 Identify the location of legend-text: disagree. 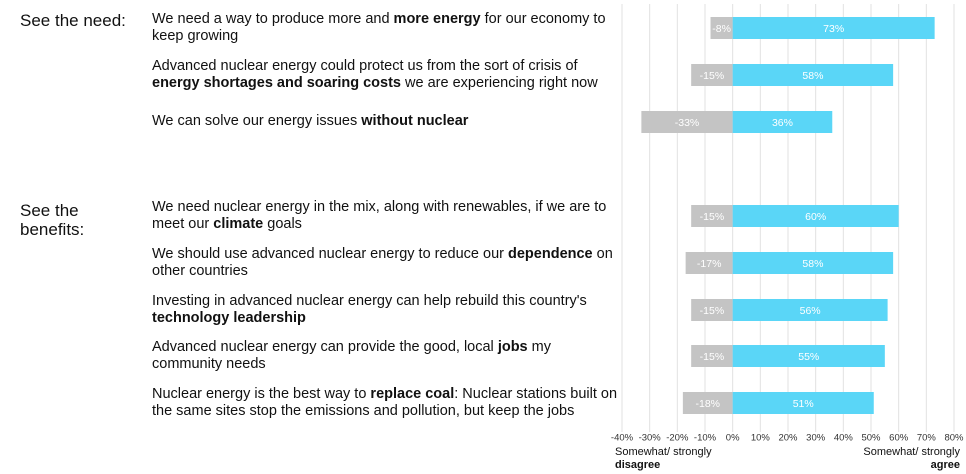
(638, 465).